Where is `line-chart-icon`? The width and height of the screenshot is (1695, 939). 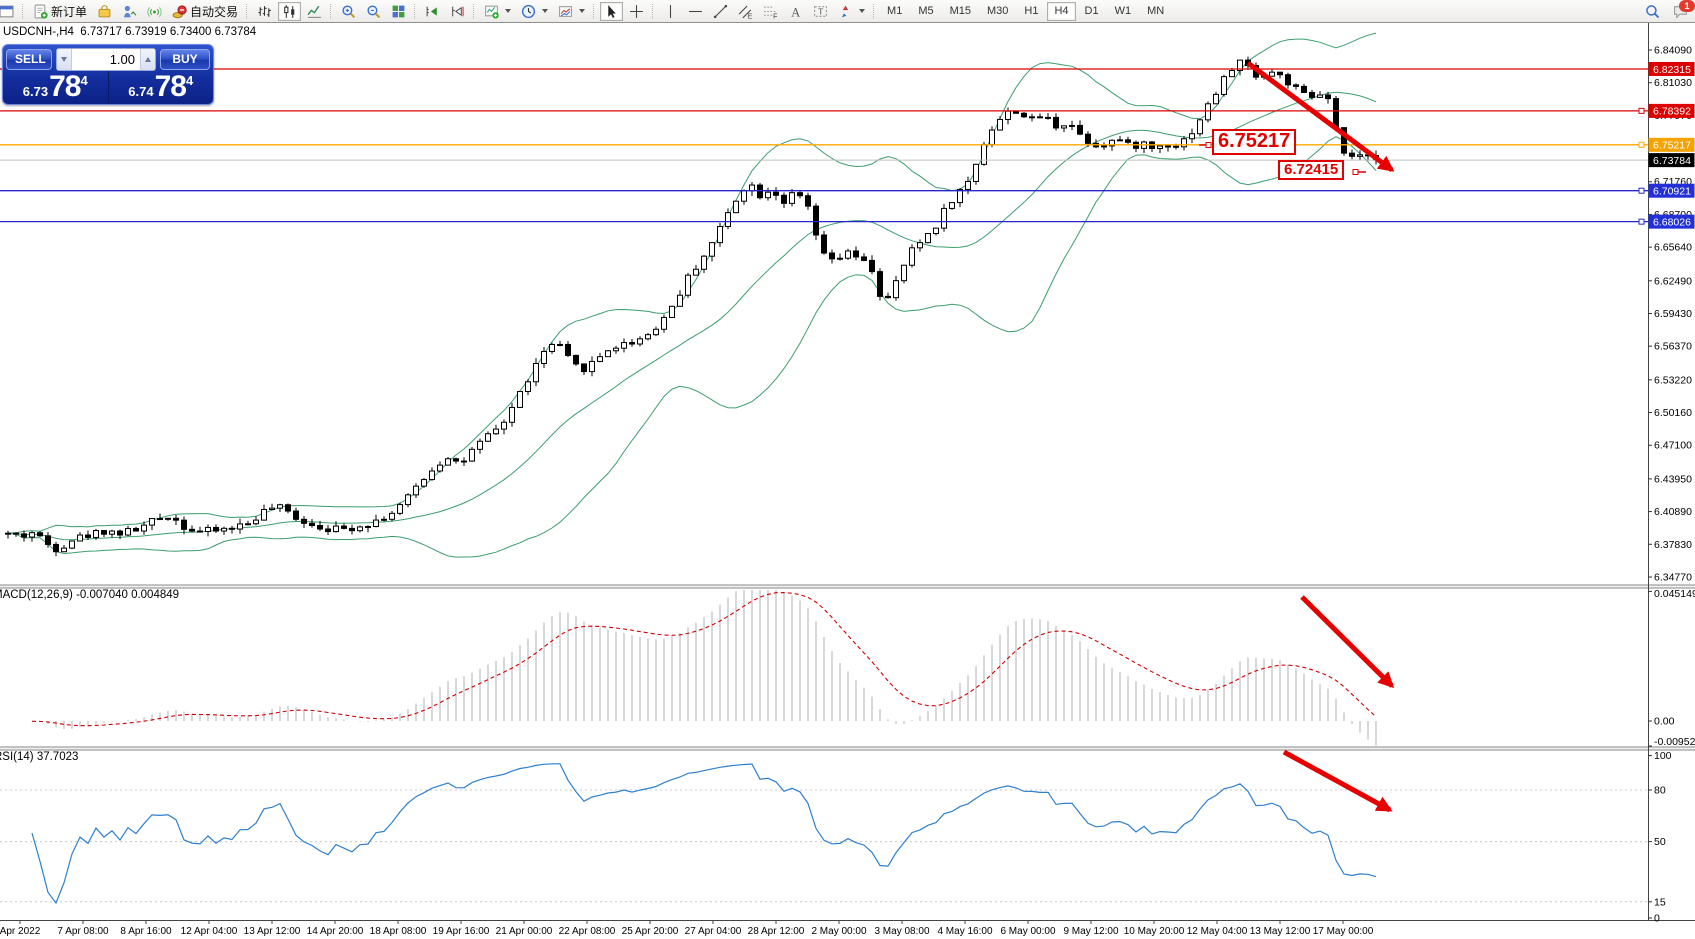 line-chart-icon is located at coordinates (314, 11).